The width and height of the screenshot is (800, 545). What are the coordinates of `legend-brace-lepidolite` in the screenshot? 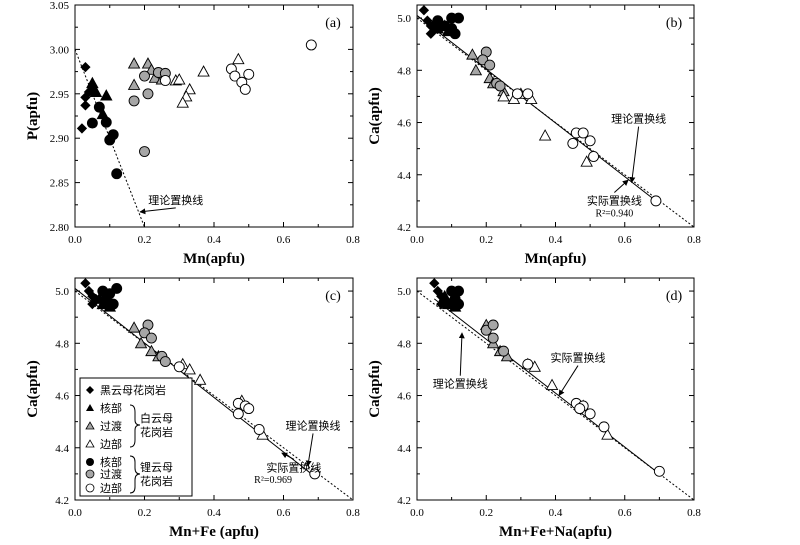 It's located at (135, 474).